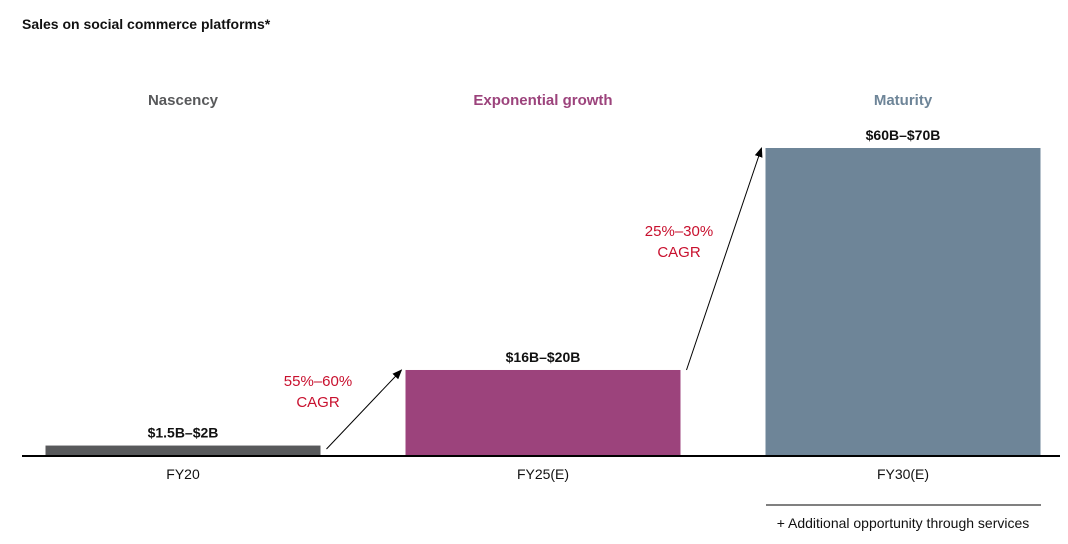 Image resolution: width=1068 pixels, height=544 pixels. I want to click on growth-arrow-fy25-fy30, so click(724, 259).